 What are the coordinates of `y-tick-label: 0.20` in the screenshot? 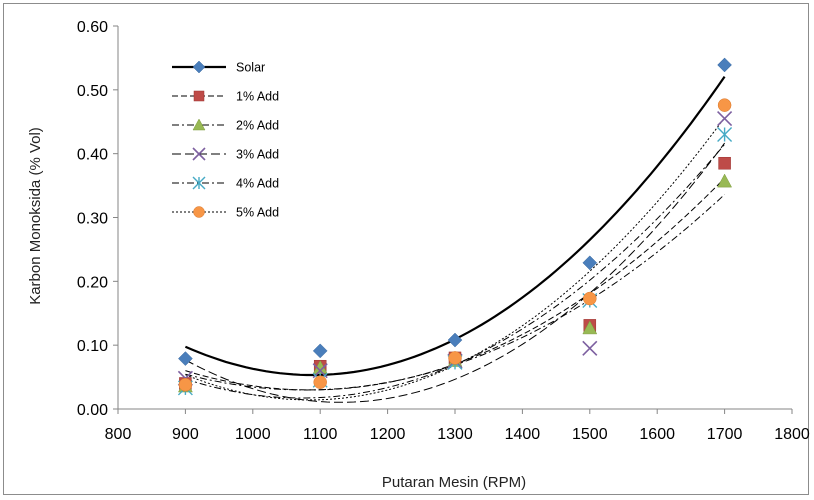 It's located at (92, 282).